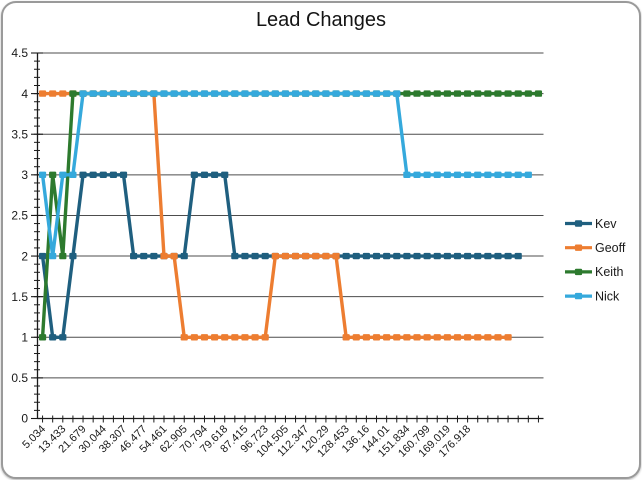 The image size is (642, 480). I want to click on y-tick-label: 3.5, so click(19, 134).